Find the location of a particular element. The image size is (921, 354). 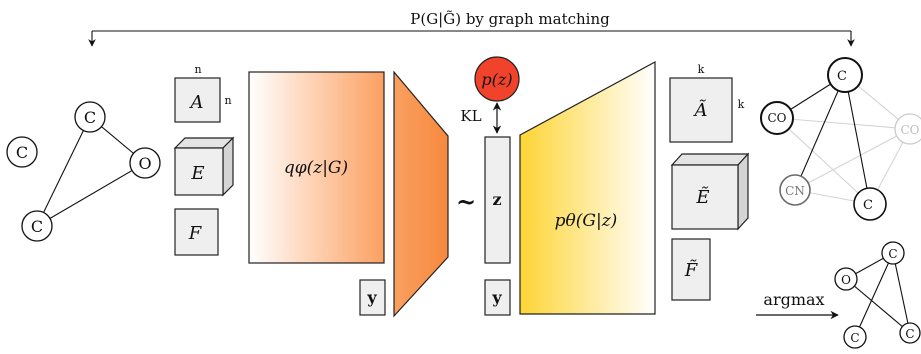

edge-tensor-e is located at coordinates (204, 166).